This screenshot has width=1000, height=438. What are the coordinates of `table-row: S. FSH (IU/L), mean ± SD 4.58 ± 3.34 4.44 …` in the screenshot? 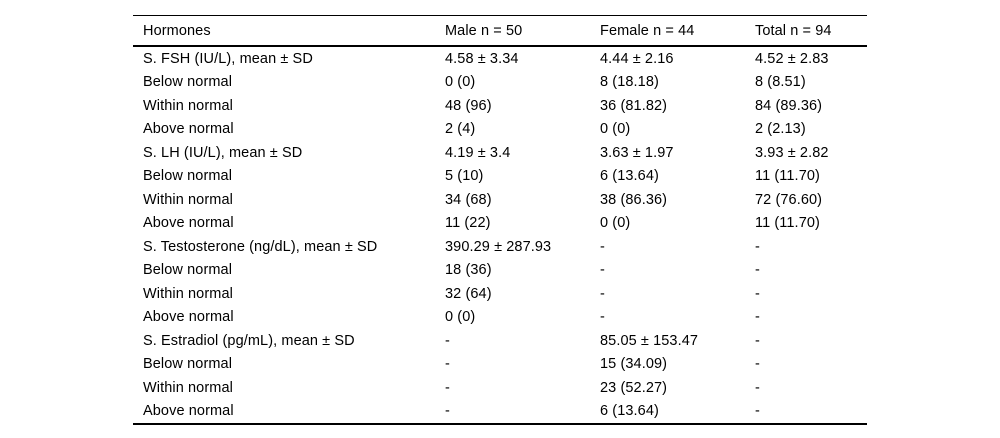 It's located at (500, 58).